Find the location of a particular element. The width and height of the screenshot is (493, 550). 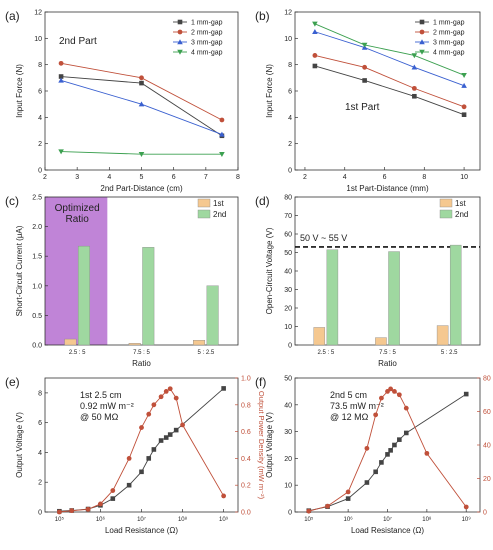

annotation: 1st 2.5 cm is located at coordinates (101, 395).